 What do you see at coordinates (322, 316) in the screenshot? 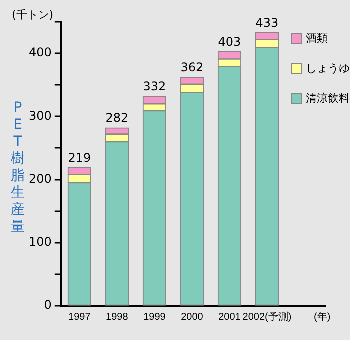
I see `x-axis-title: (年)` at bounding box center [322, 316].